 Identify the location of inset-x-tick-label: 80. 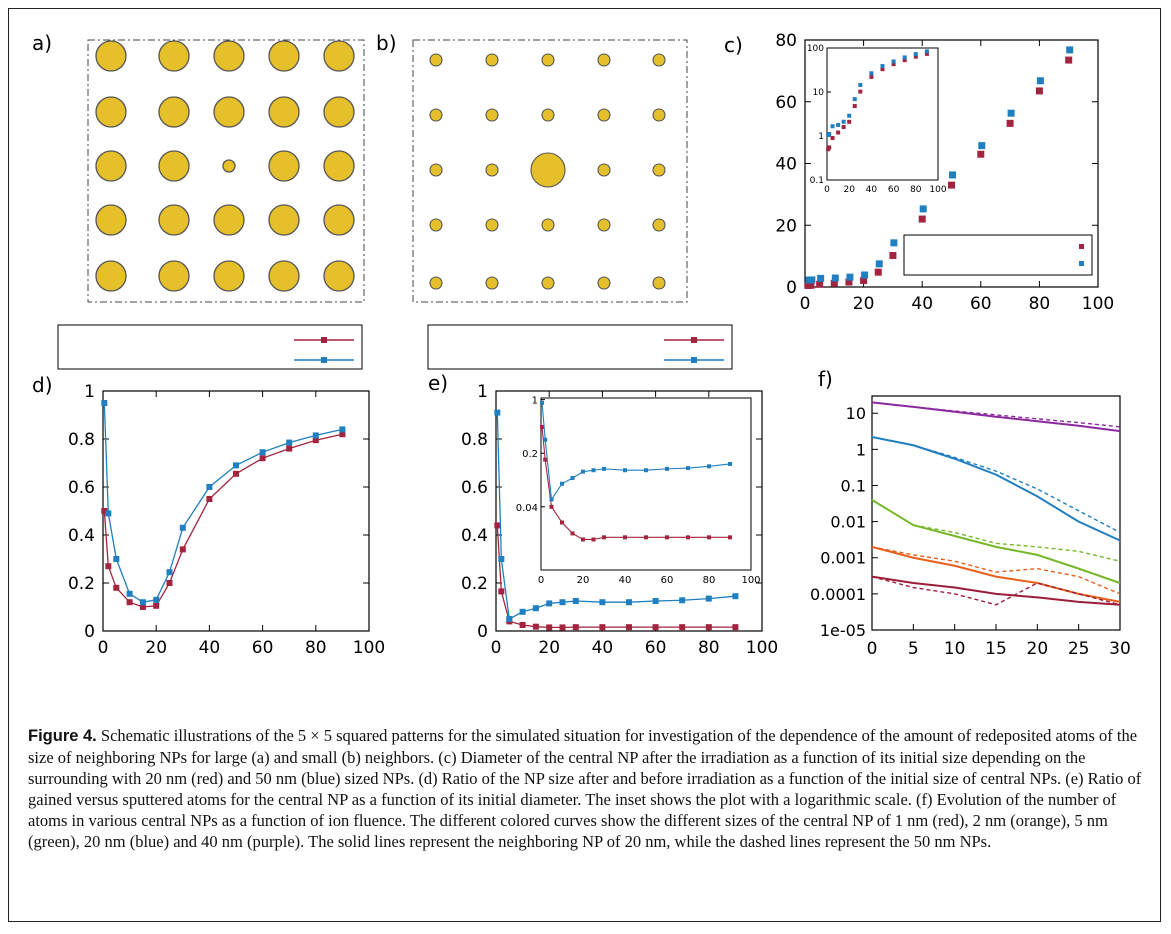
(916, 190).